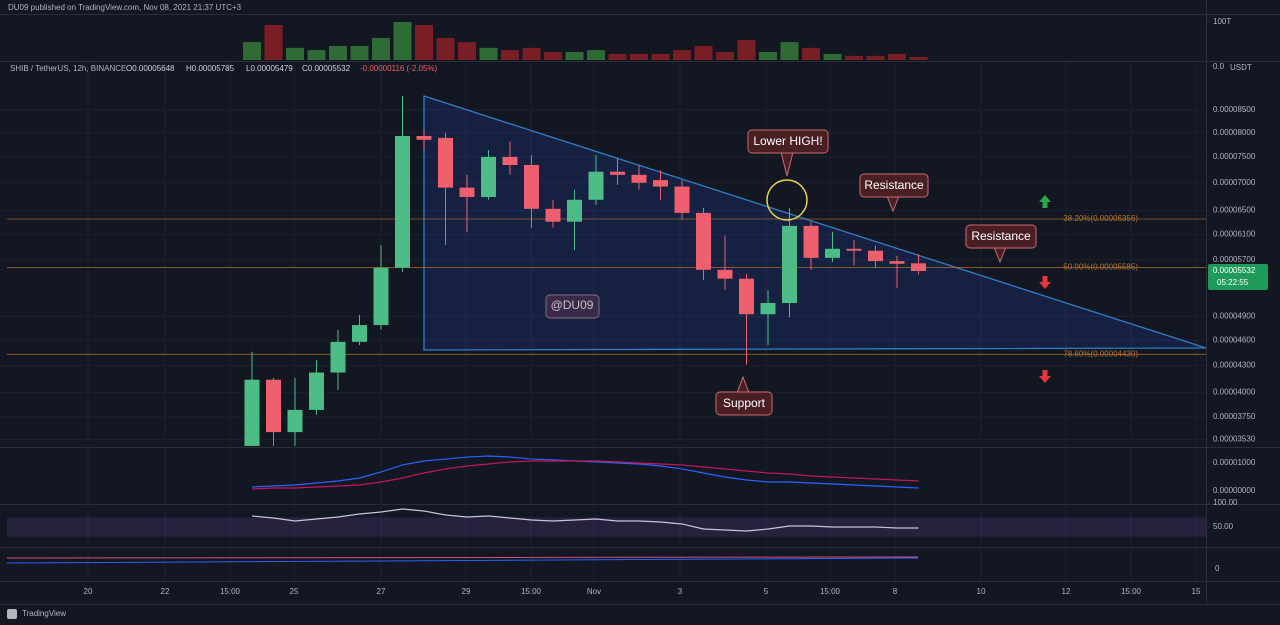 This screenshot has width=1280, height=625. Describe the element at coordinates (1196, 591) in the screenshot. I see `x-tick-label: 15` at that location.